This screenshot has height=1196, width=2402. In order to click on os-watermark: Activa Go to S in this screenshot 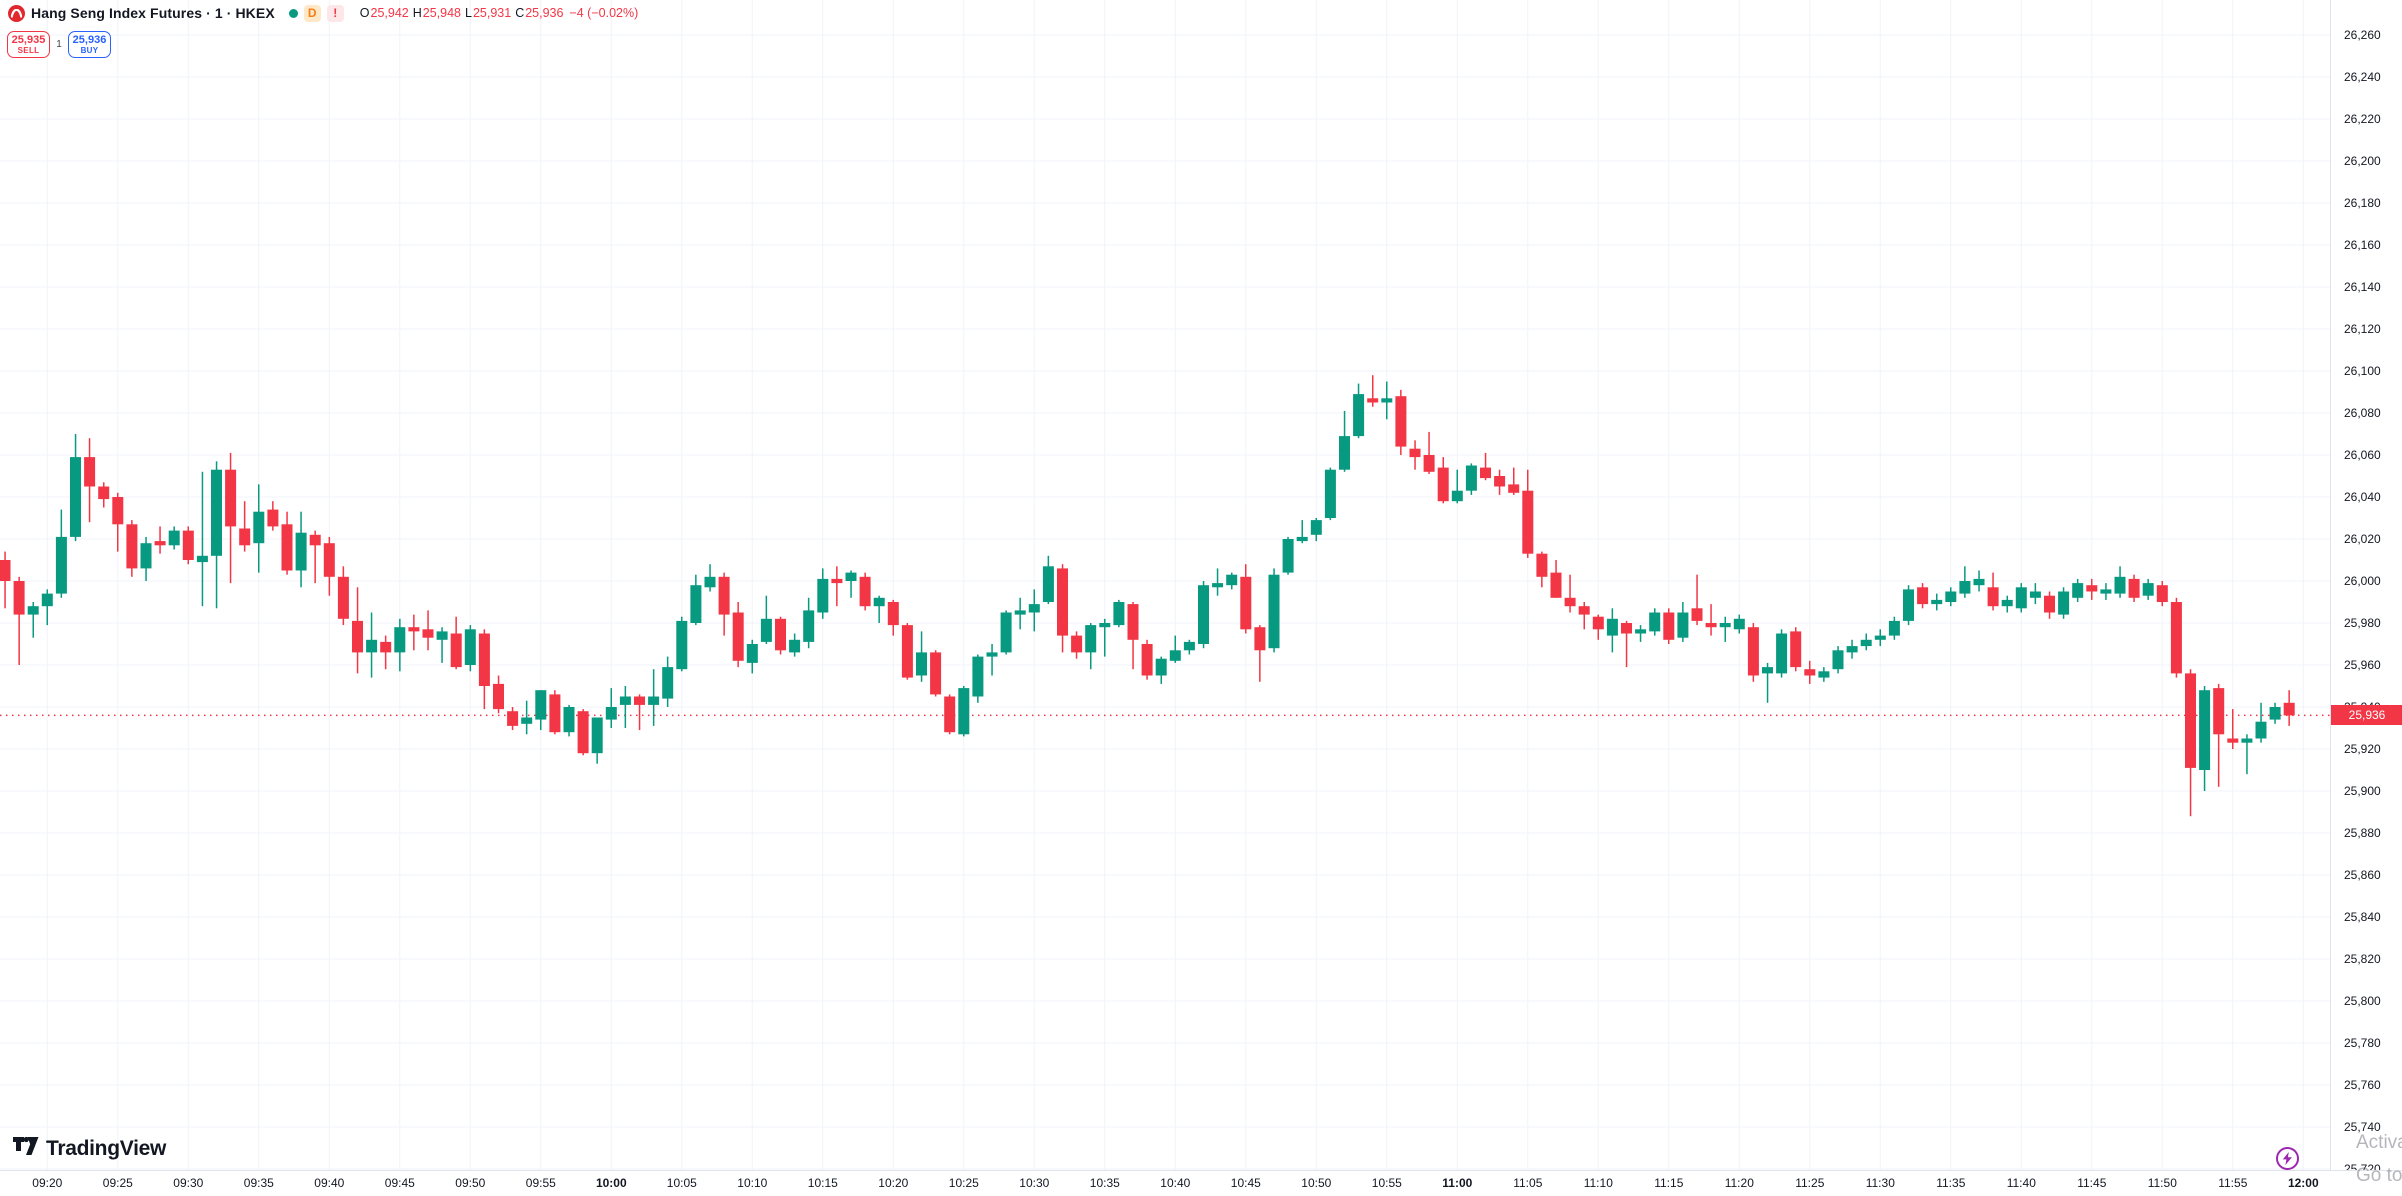, I will do `click(2379, 1159)`.